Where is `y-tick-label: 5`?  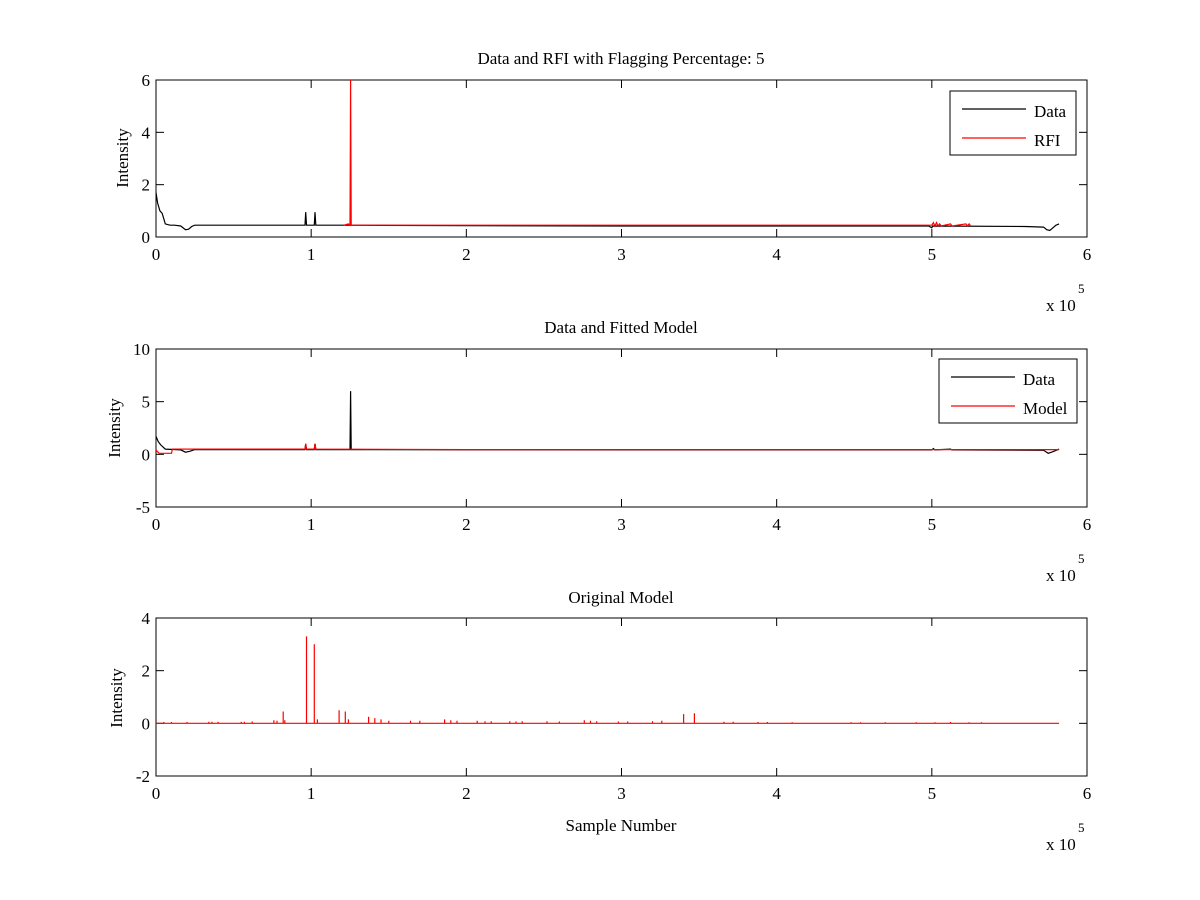 y-tick-label: 5 is located at coordinates (146, 402).